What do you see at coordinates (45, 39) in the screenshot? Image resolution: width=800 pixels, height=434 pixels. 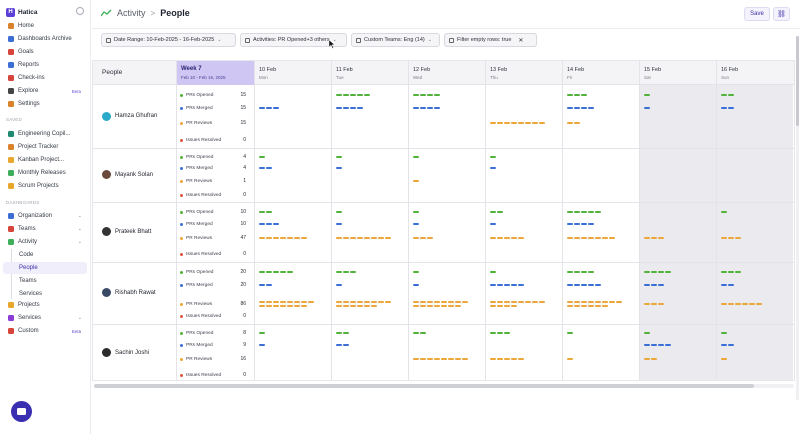 I see `sidebar-item-dashboards-archive: Dashboards Archive` at bounding box center [45, 39].